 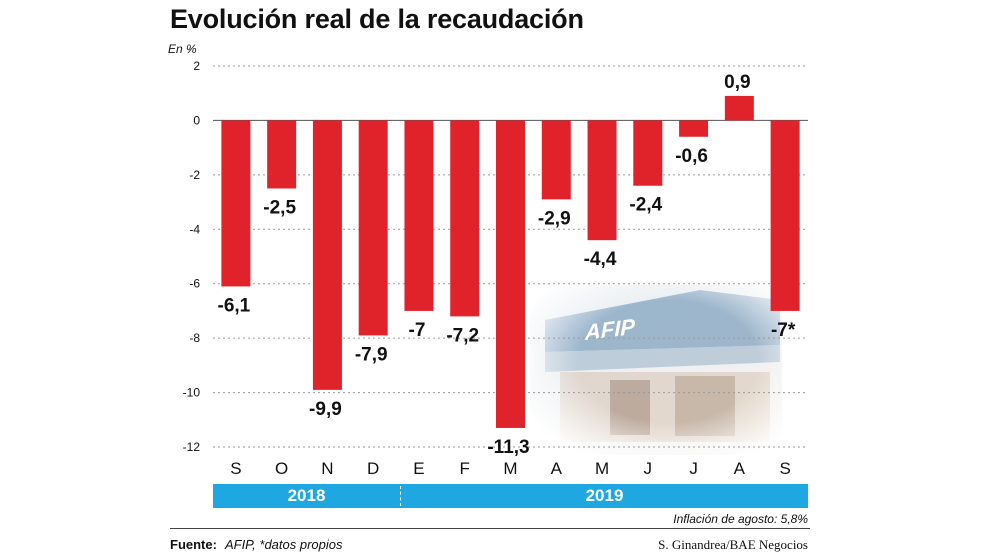 I want to click on x-category-label: F, so click(x=465, y=468).